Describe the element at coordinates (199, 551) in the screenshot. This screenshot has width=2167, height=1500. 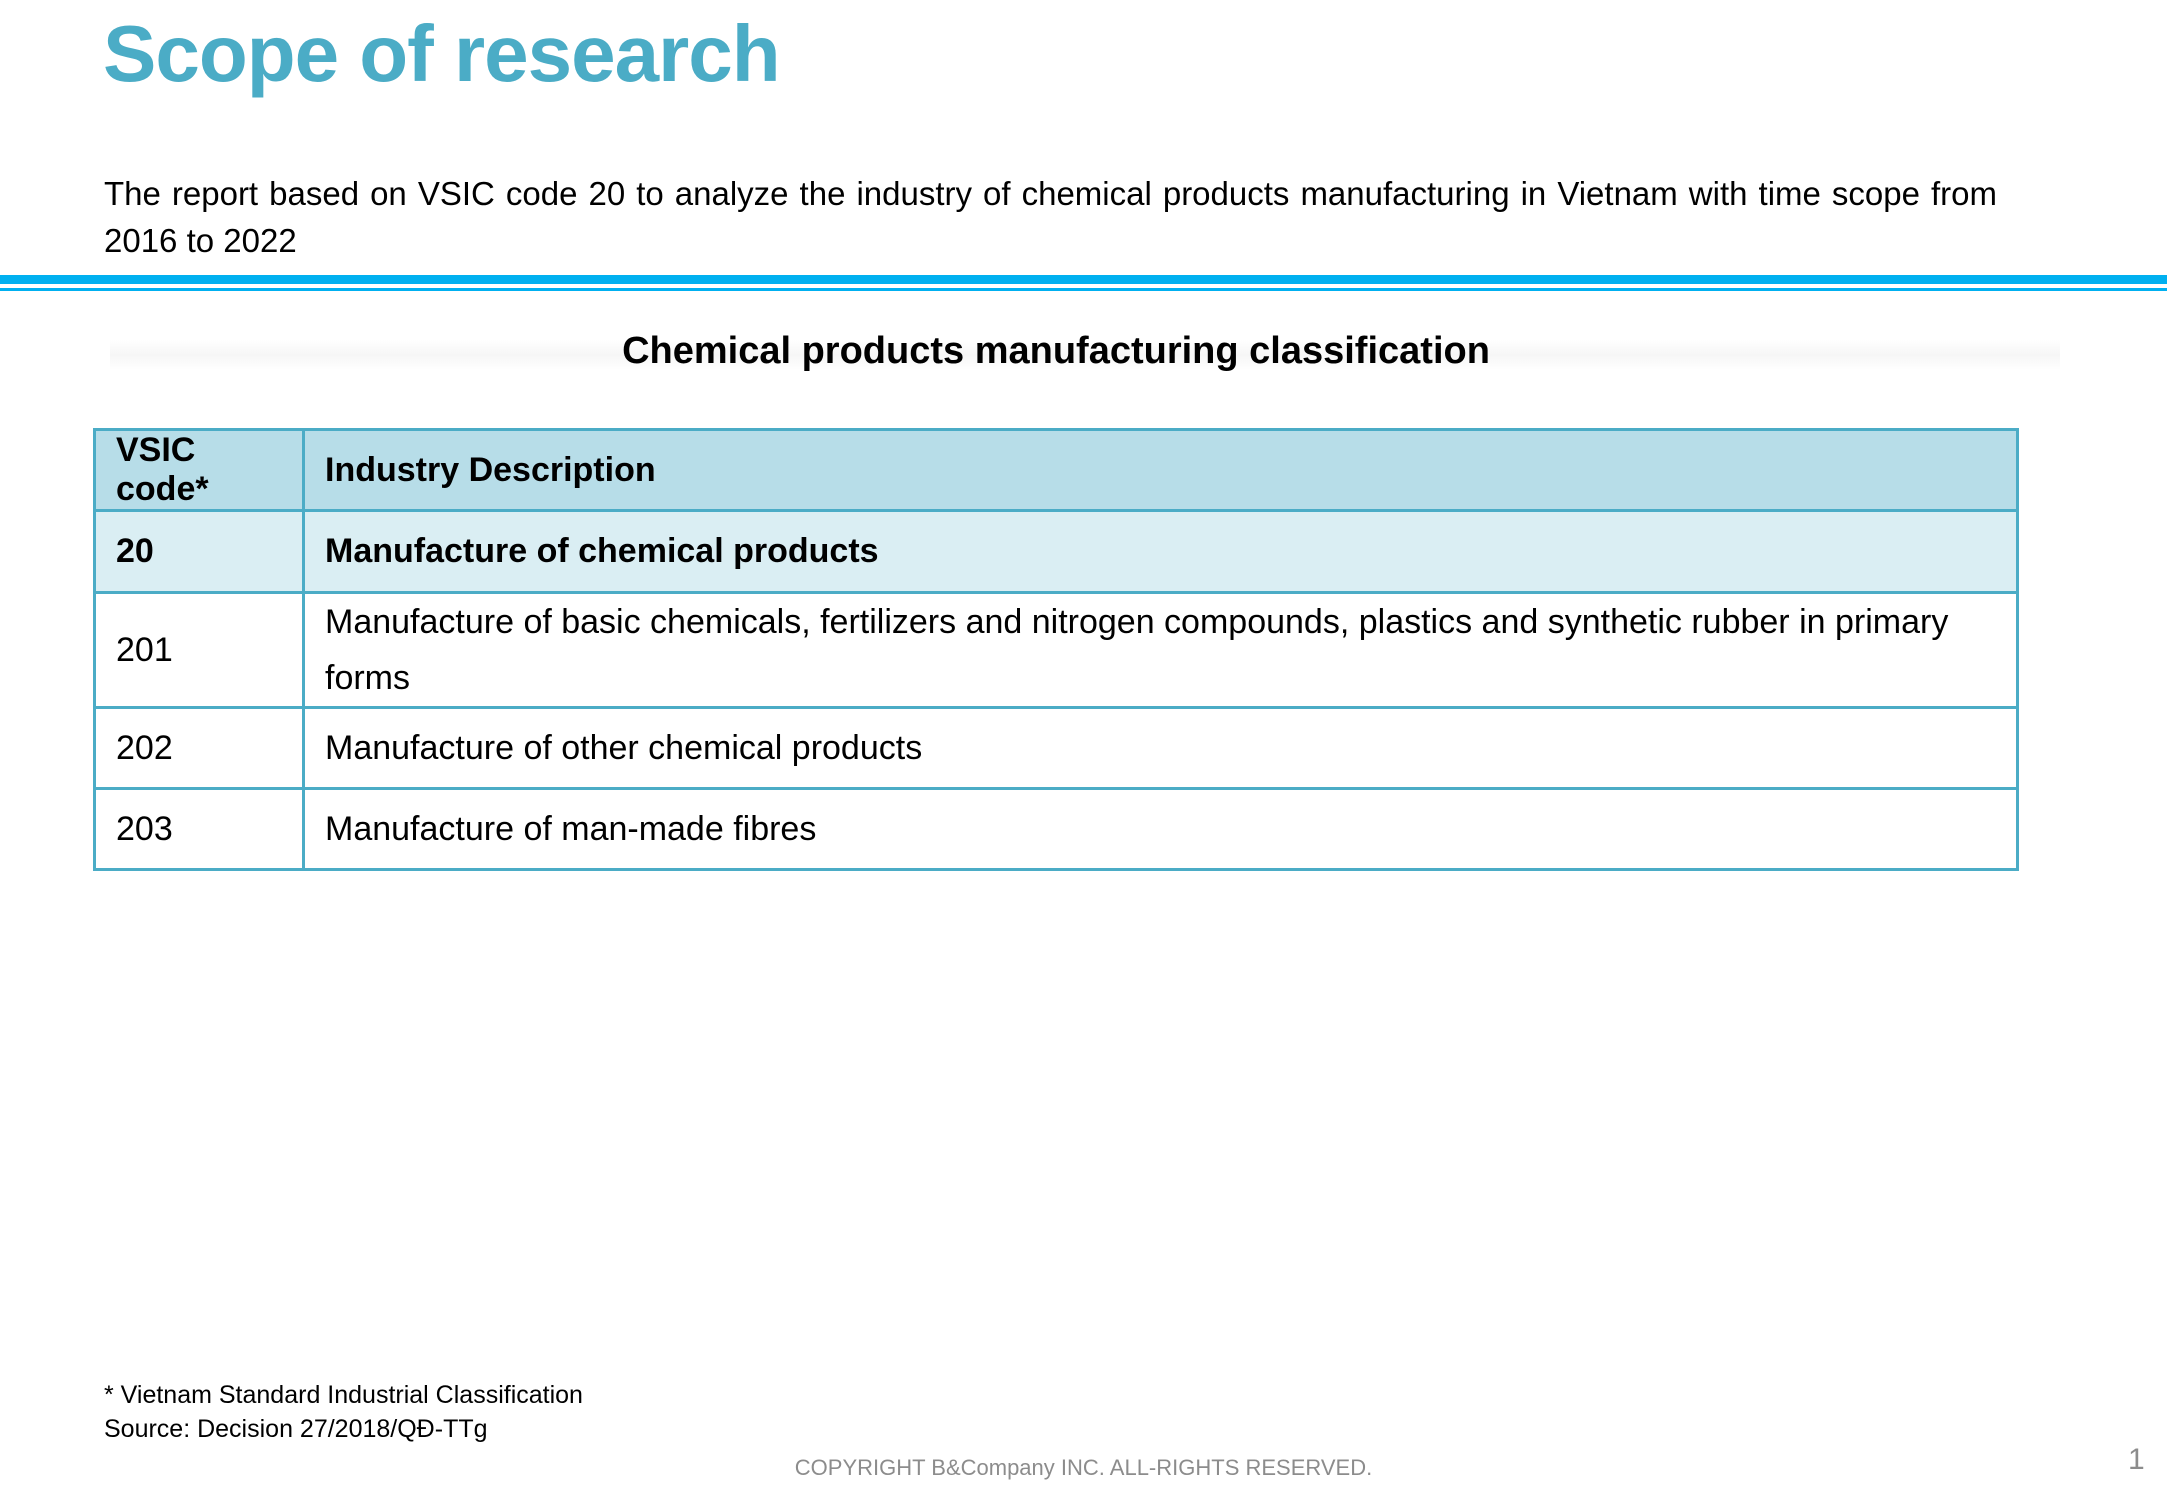
I see `cell-code: 20` at that location.